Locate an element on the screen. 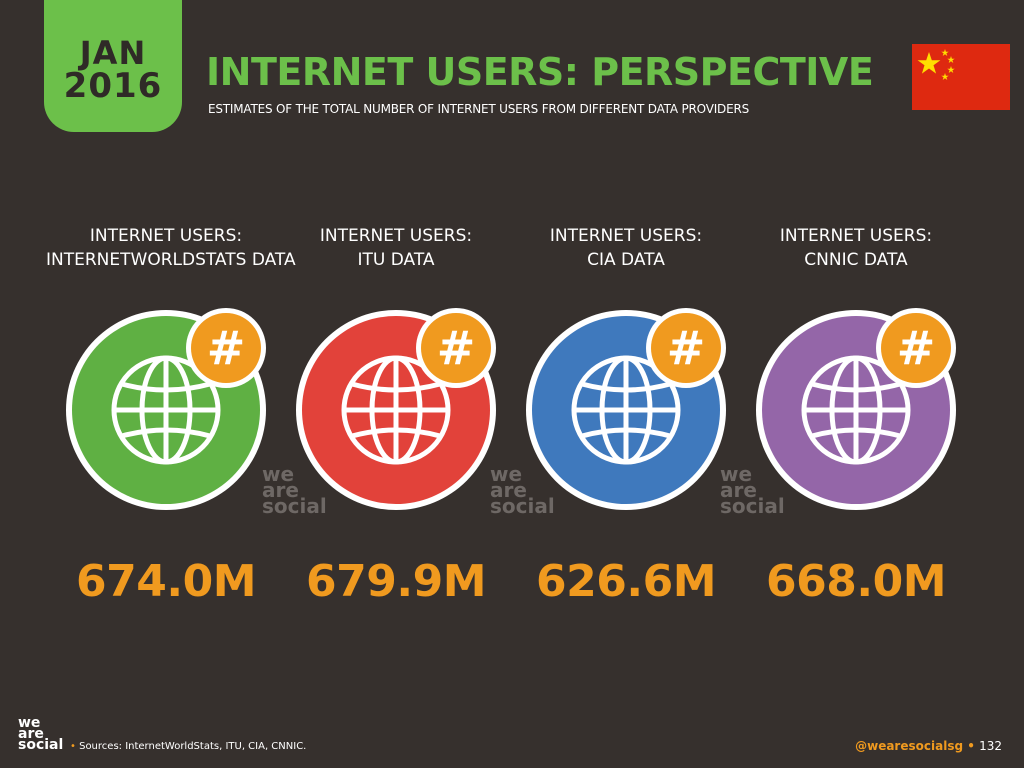 The width and height of the screenshot is (1024, 768). date-badge: JAN 2016 is located at coordinates (113, 66).